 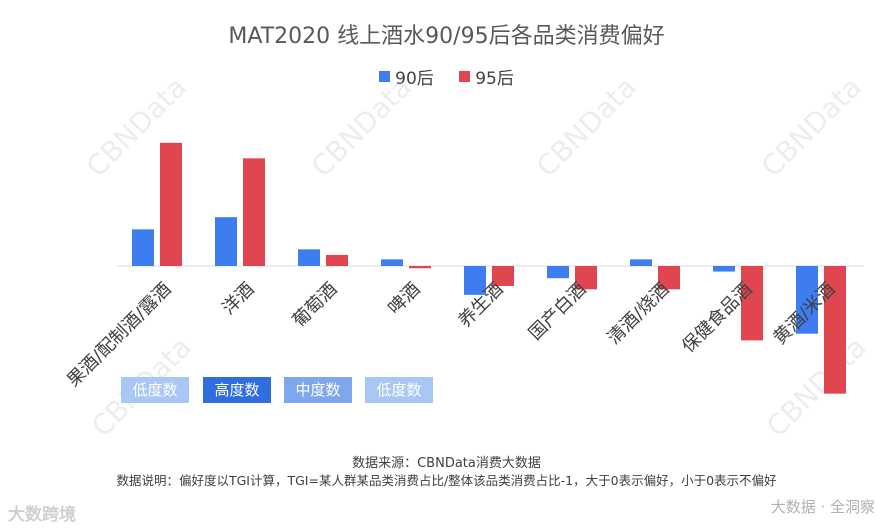 I want to click on legend-label-90: 90后, so click(x=414, y=79).